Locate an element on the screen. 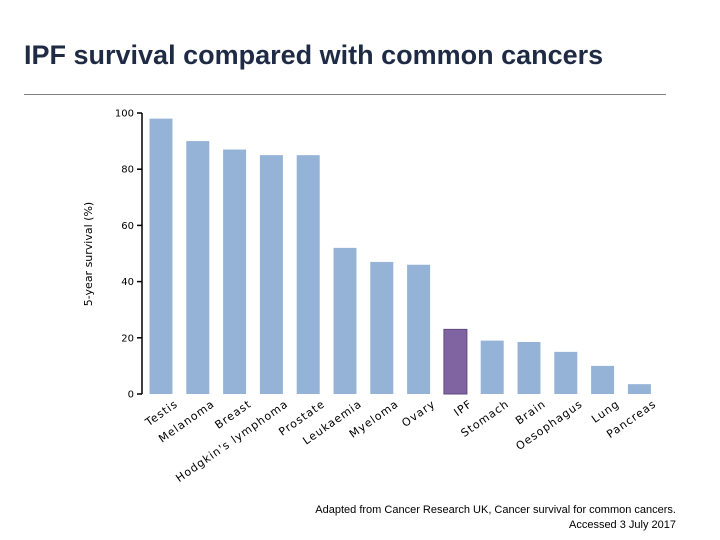 The image size is (720, 540). y-tick-label-40: 40 is located at coordinates (127, 282).